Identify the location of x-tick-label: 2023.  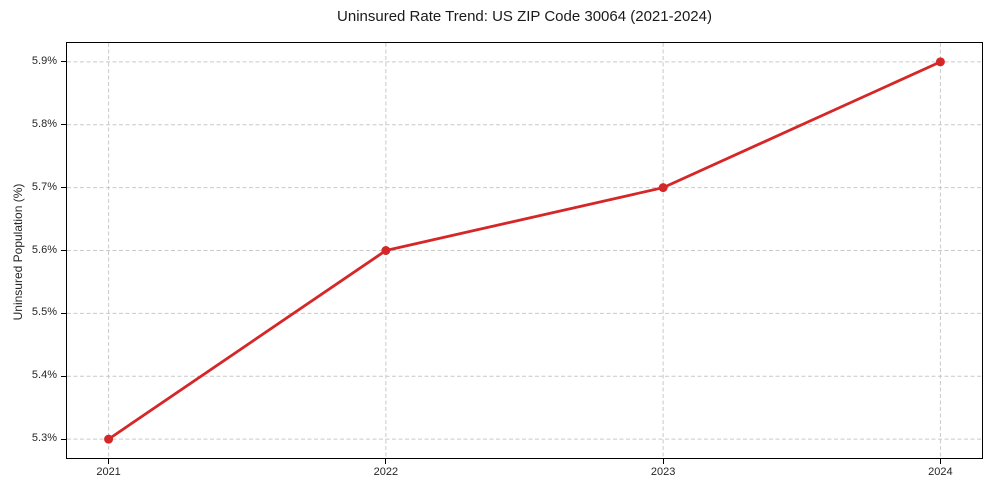
(663, 472).